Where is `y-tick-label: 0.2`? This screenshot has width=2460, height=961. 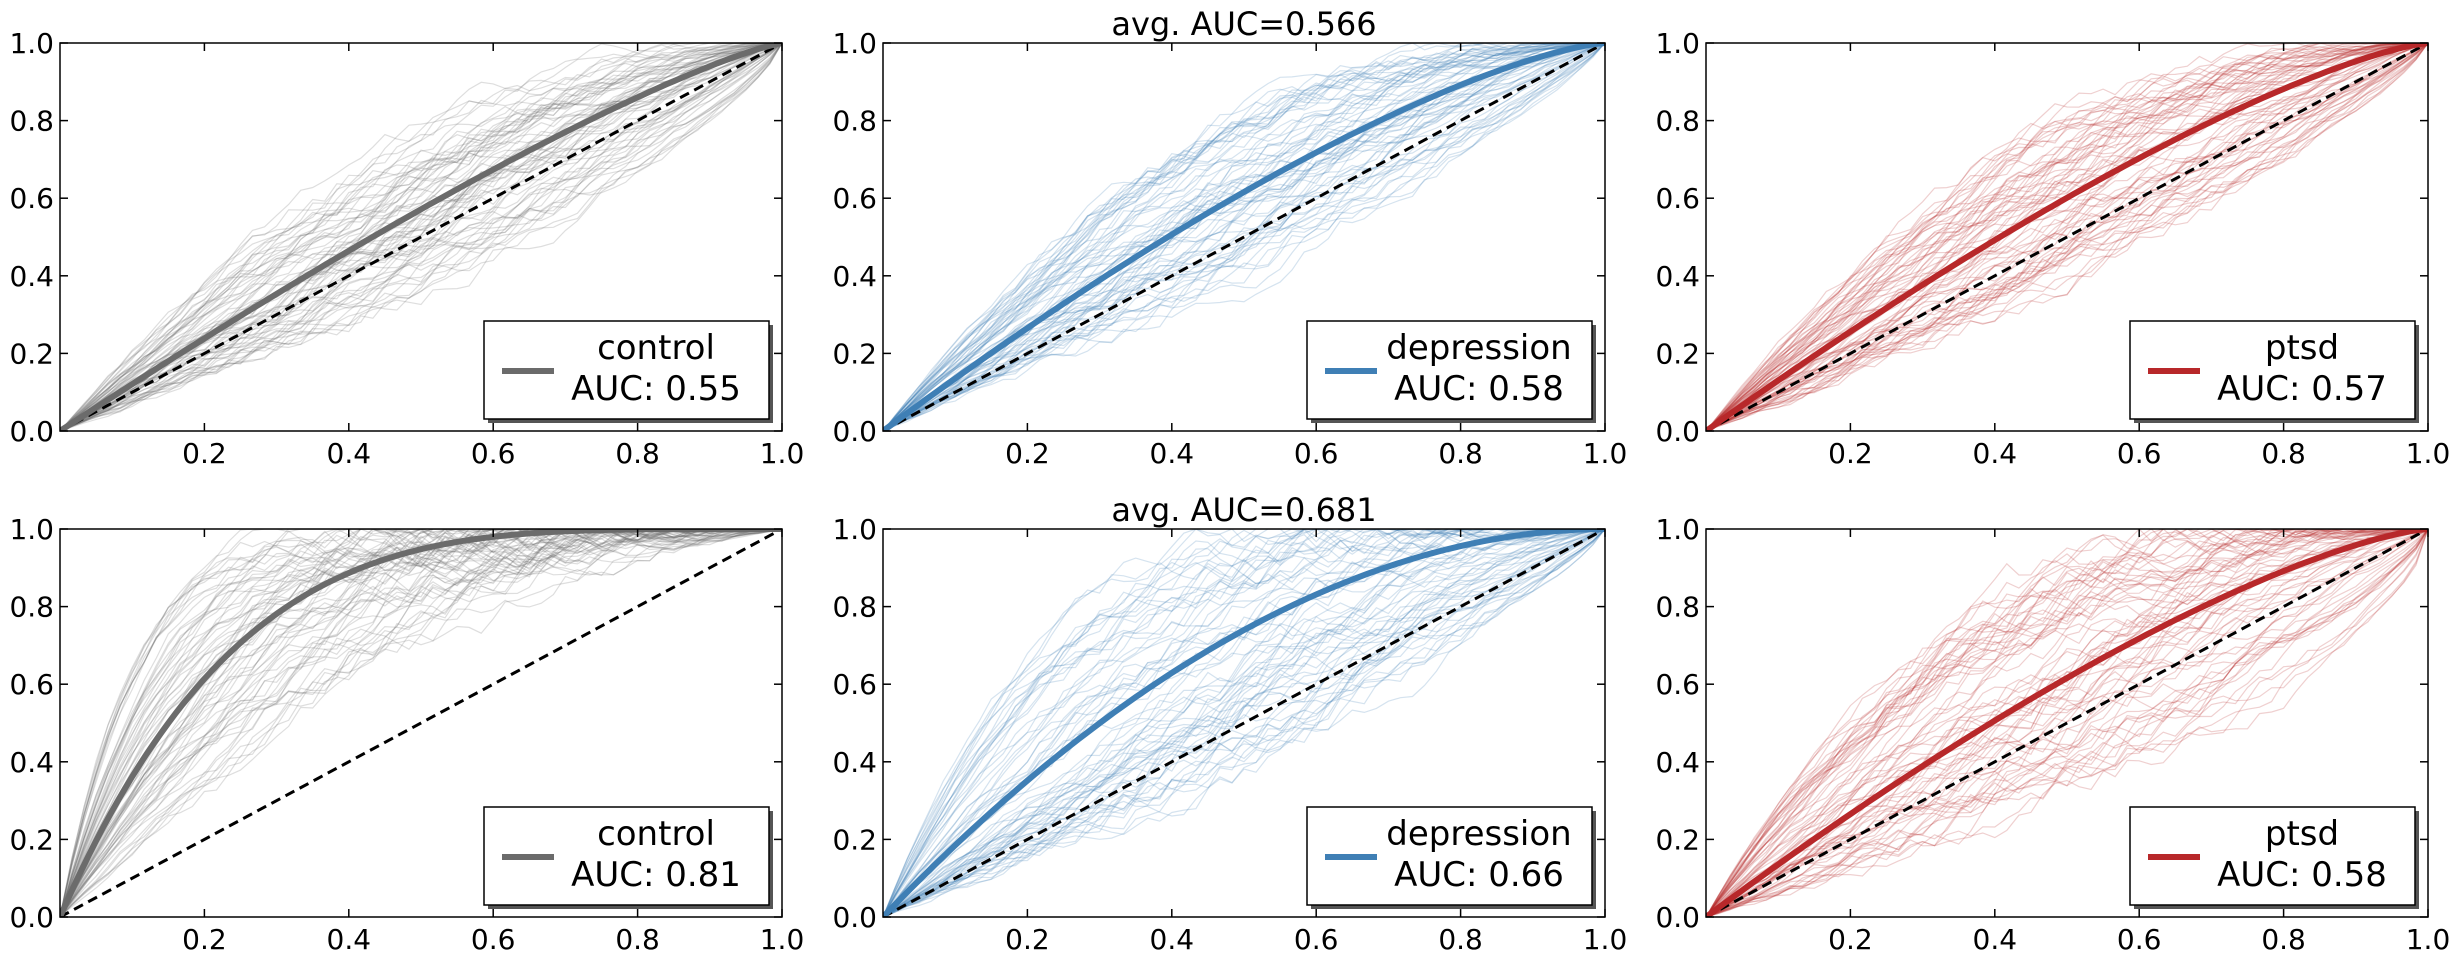
y-tick-label: 0.2 is located at coordinates (854, 353).